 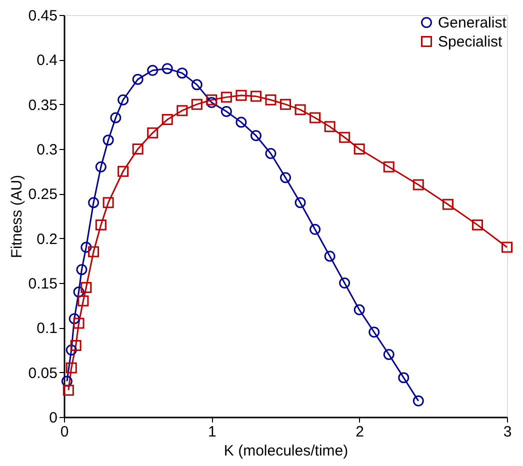 I want to click on x-tick-label: 0, so click(x=64, y=432).